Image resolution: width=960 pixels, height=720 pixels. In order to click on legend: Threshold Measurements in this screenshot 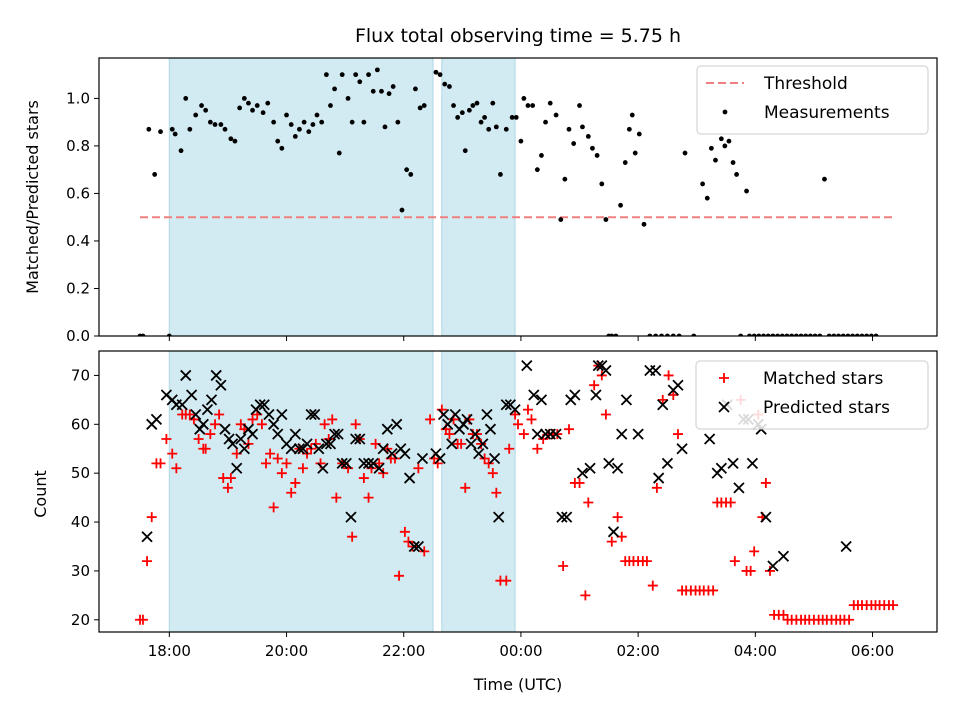, I will do `click(812, 100)`.